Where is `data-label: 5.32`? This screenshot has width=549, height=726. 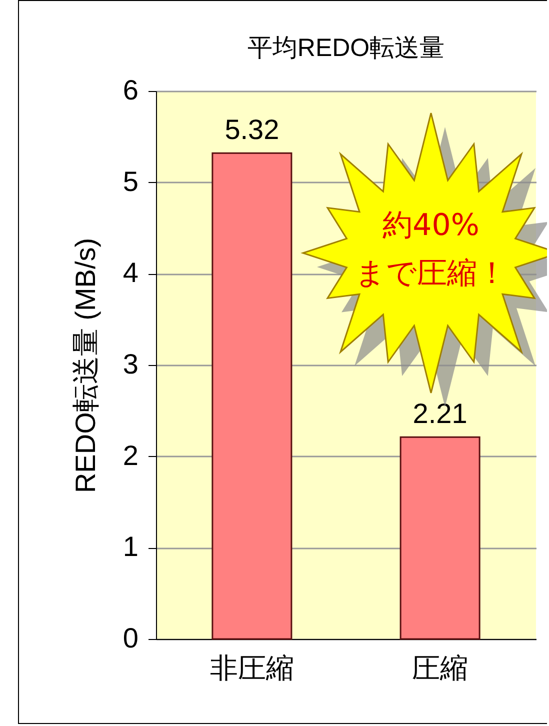 data-label: 5.32 is located at coordinates (252, 130).